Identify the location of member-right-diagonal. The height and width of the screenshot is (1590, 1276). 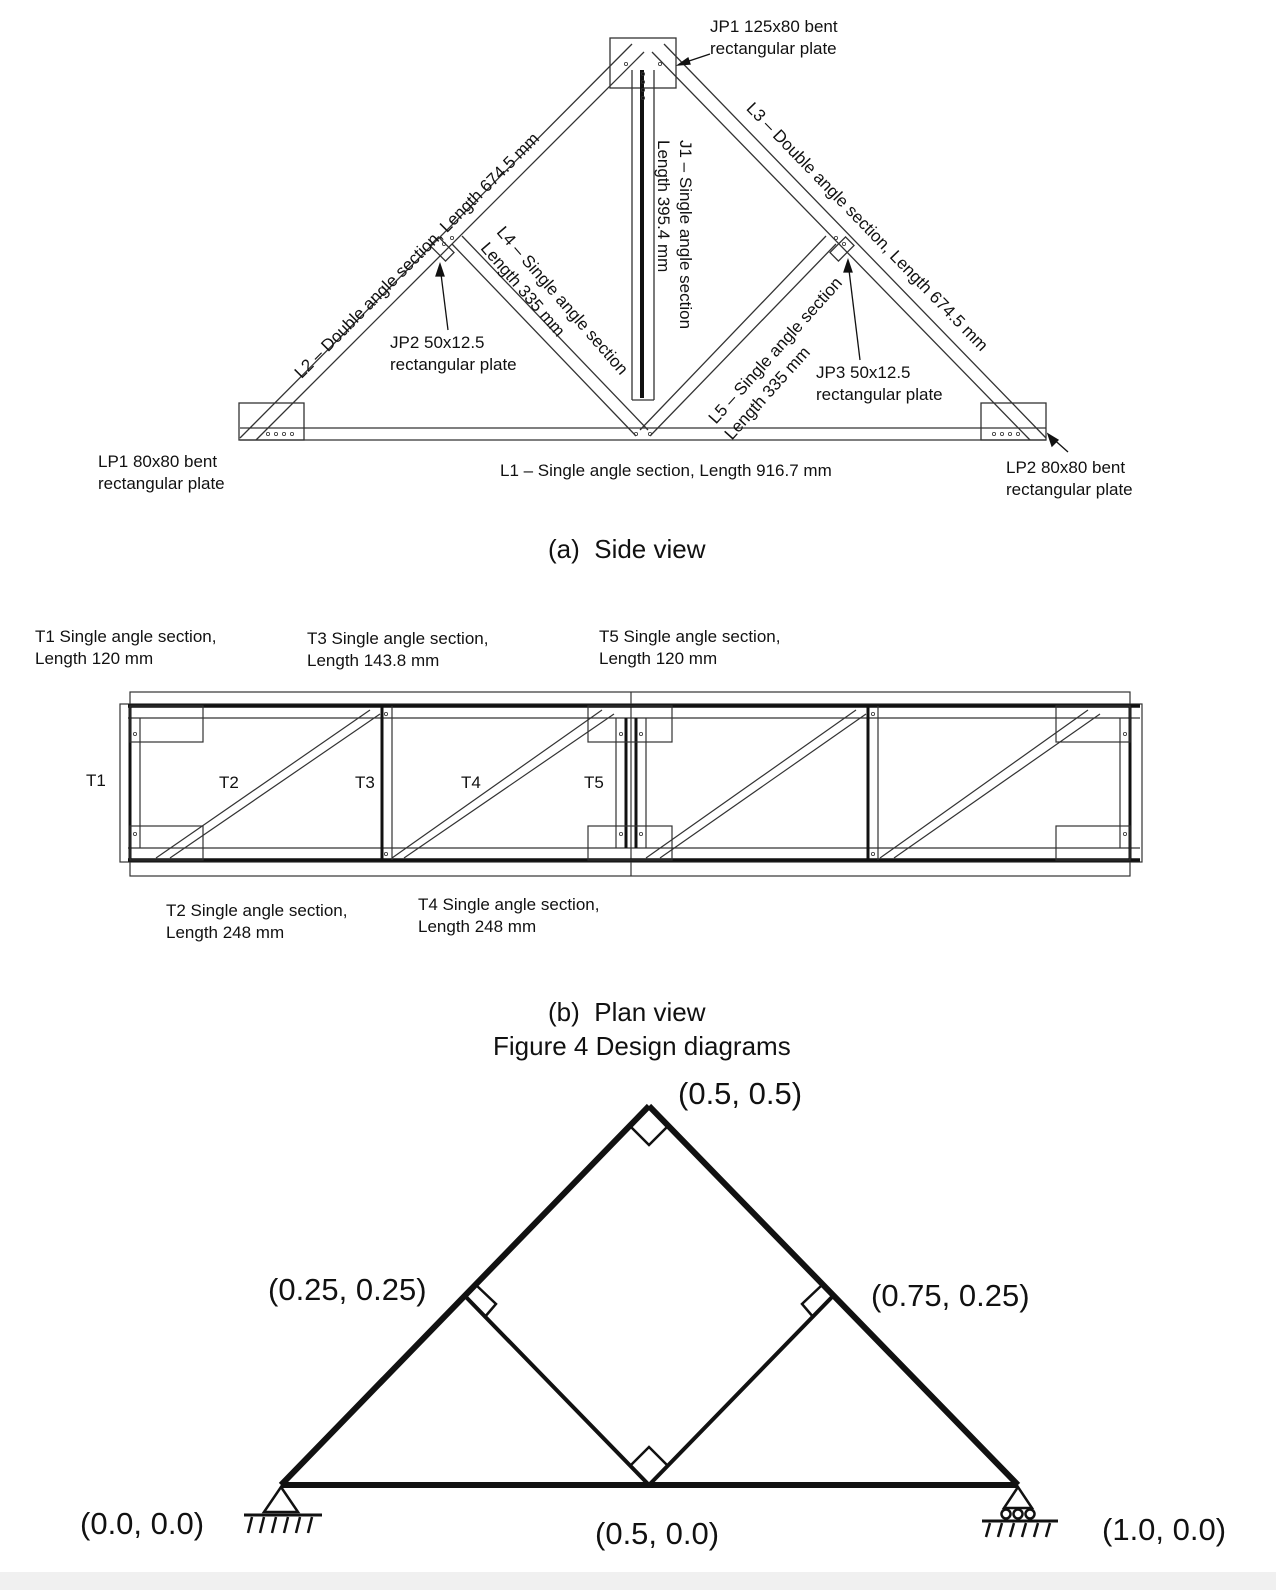
(741, 1390).